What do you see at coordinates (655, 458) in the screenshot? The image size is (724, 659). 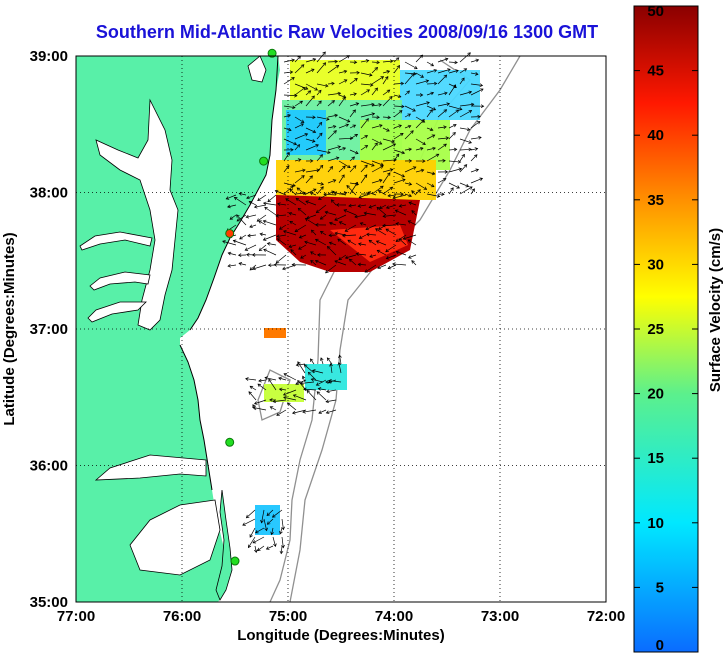 I see `colorbar-tick-label: 15` at bounding box center [655, 458].